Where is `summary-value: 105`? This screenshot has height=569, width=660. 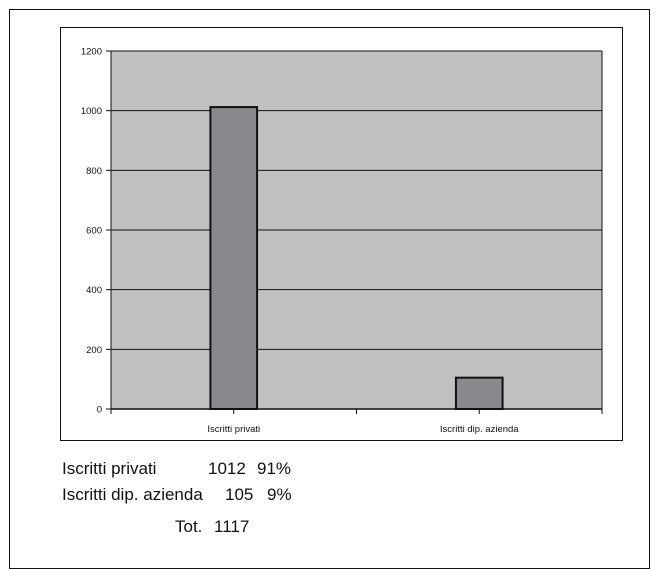 summary-value: 105 is located at coordinates (239, 495).